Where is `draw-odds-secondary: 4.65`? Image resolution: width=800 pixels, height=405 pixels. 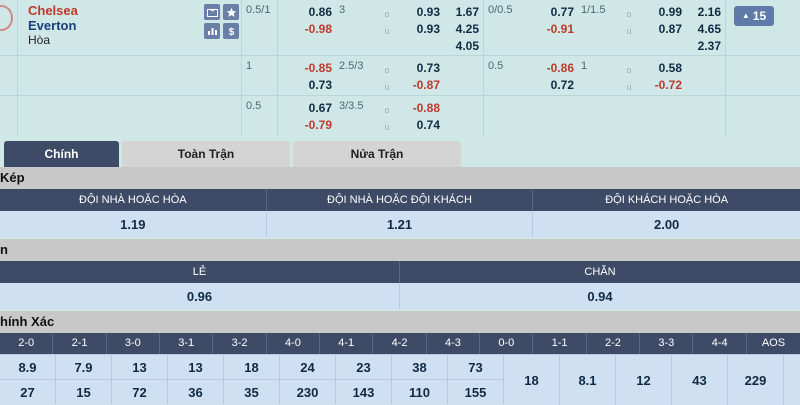
draw-odds-secondary: 4.65 is located at coordinates (709, 29).